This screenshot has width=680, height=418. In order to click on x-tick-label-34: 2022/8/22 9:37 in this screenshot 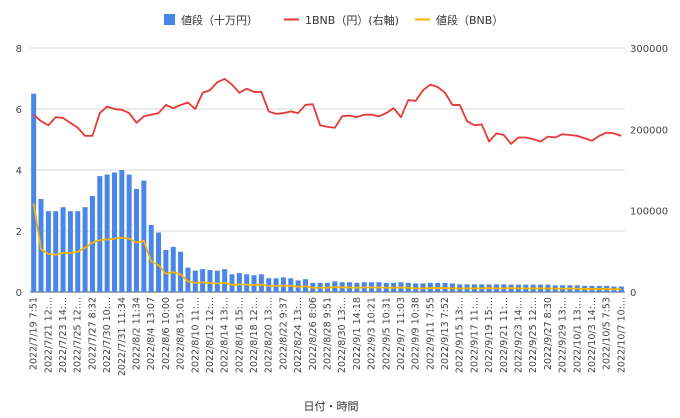, I will do `click(283, 333)`.